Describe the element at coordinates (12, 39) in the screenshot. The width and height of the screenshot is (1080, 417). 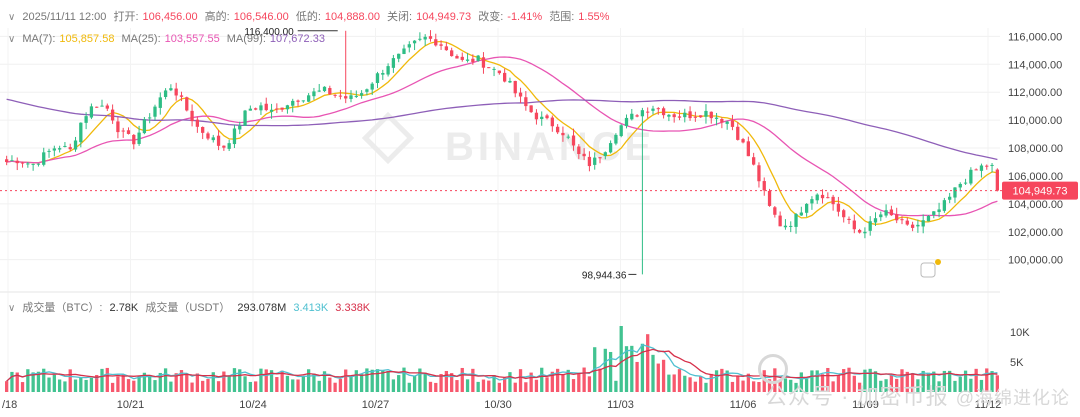
I see `ma-collapse-chevron-icon: ∨` at that location.